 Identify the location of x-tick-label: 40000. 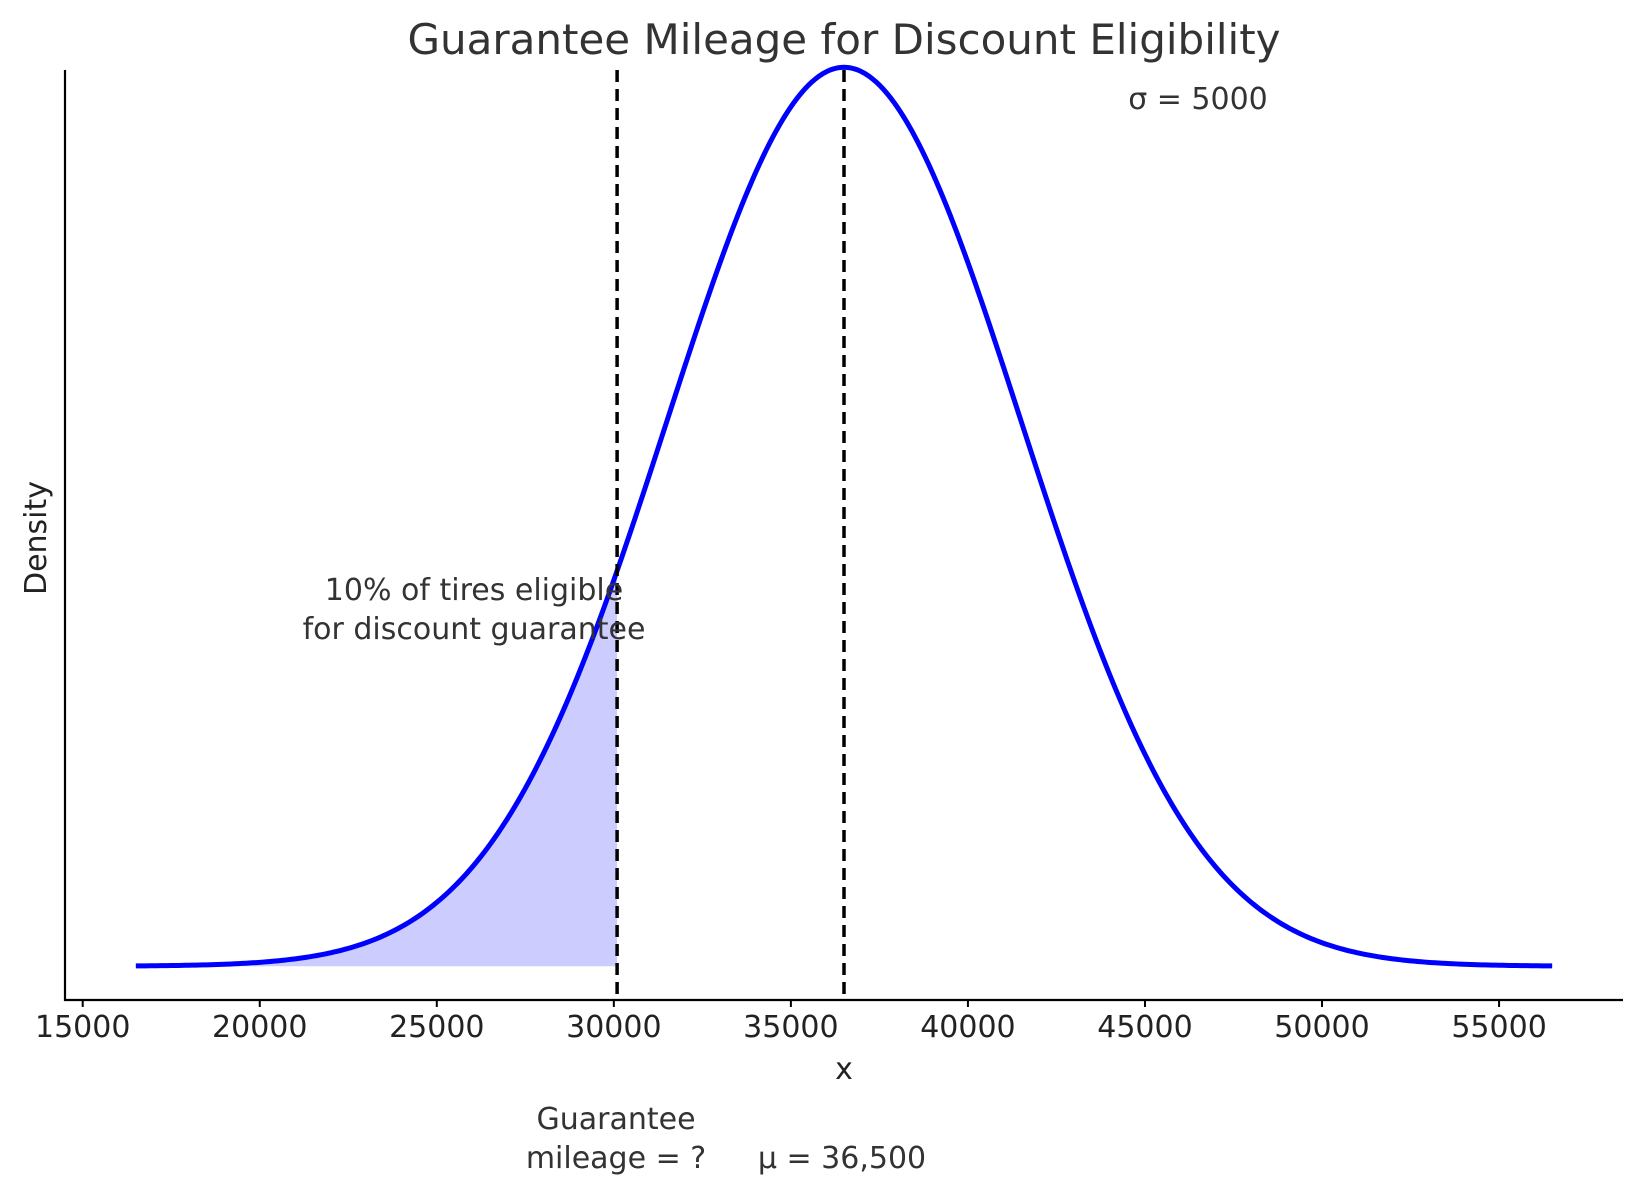
(967, 1027).